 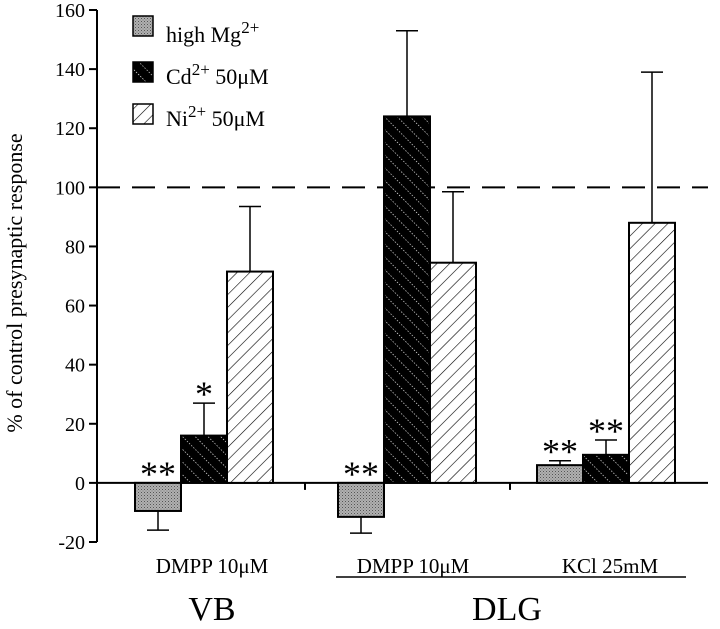 What do you see at coordinates (361, 499) in the screenshot?
I see `bar-group1-mg` at bounding box center [361, 499].